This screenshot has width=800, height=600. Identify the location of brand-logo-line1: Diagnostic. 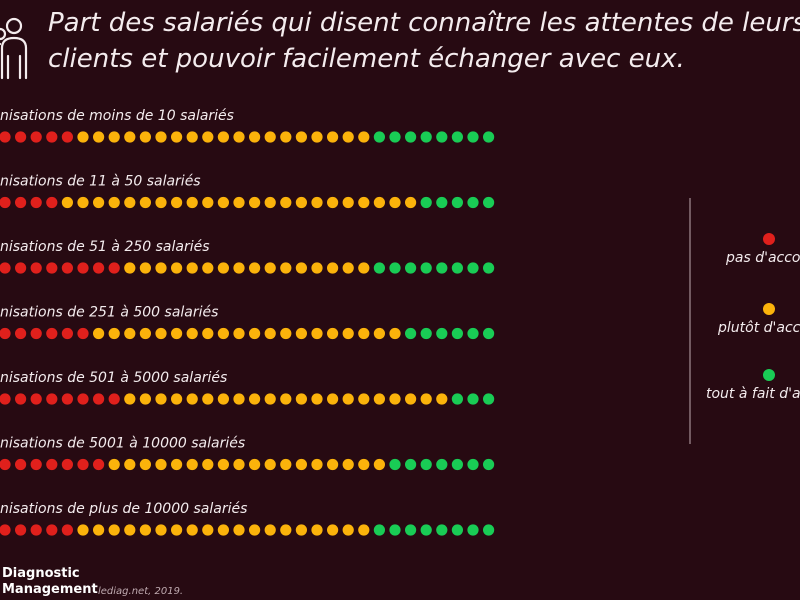
(41, 573).